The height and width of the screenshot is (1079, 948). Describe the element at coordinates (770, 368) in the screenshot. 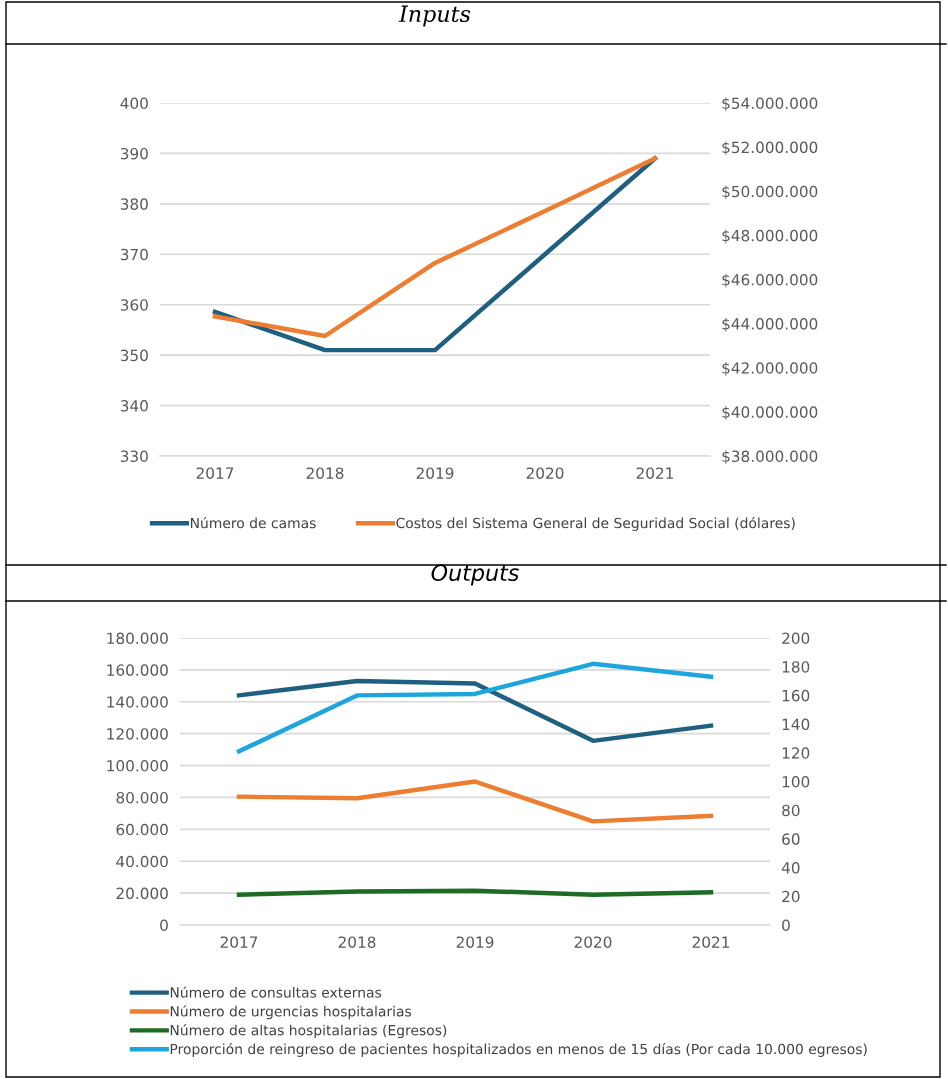

I see `y2-tick-label: $42.000.000` at that location.